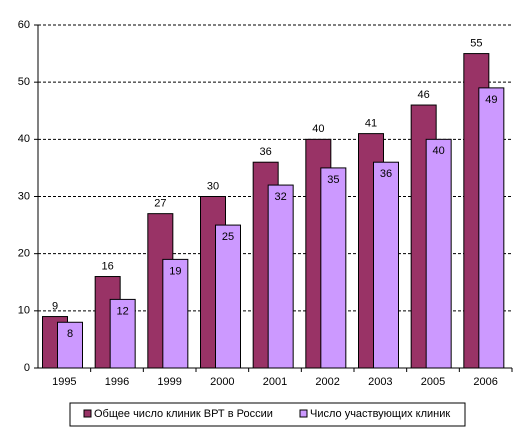 This screenshot has height=436, width=521. Describe the element at coordinates (123, 311) in the screenshot. I see `value-label: 12` at that location.